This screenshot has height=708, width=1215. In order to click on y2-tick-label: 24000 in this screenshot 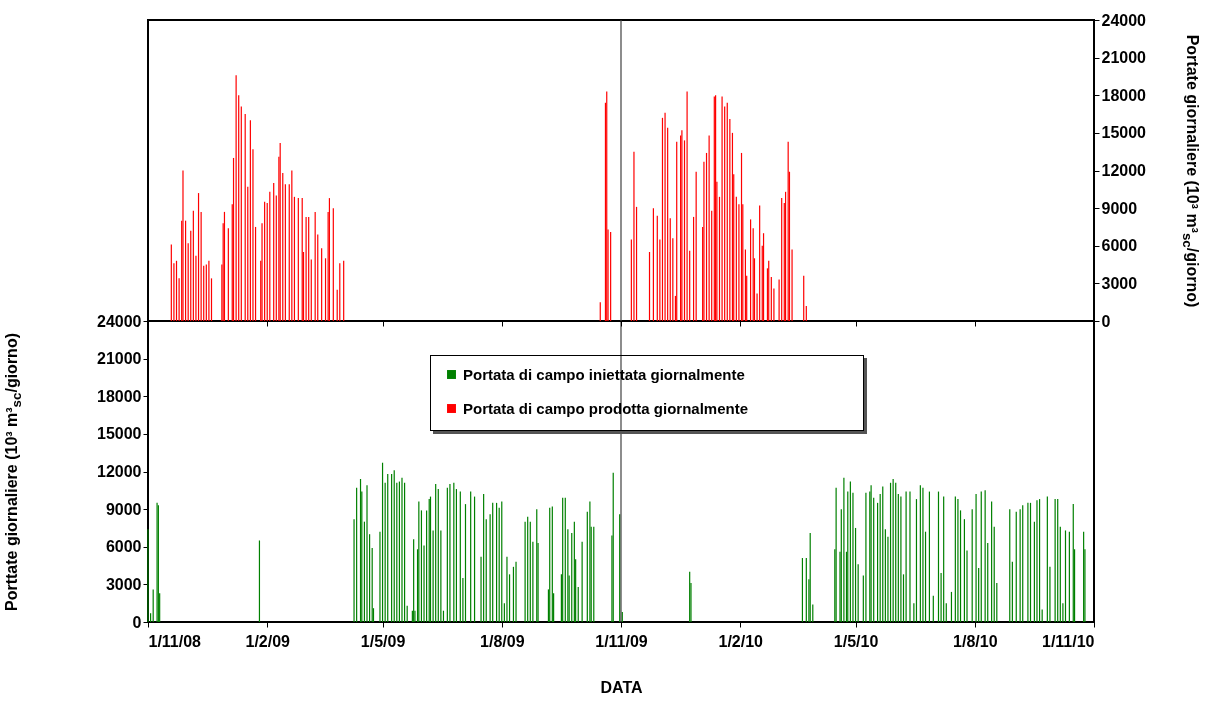, I will do `click(1124, 20)`.